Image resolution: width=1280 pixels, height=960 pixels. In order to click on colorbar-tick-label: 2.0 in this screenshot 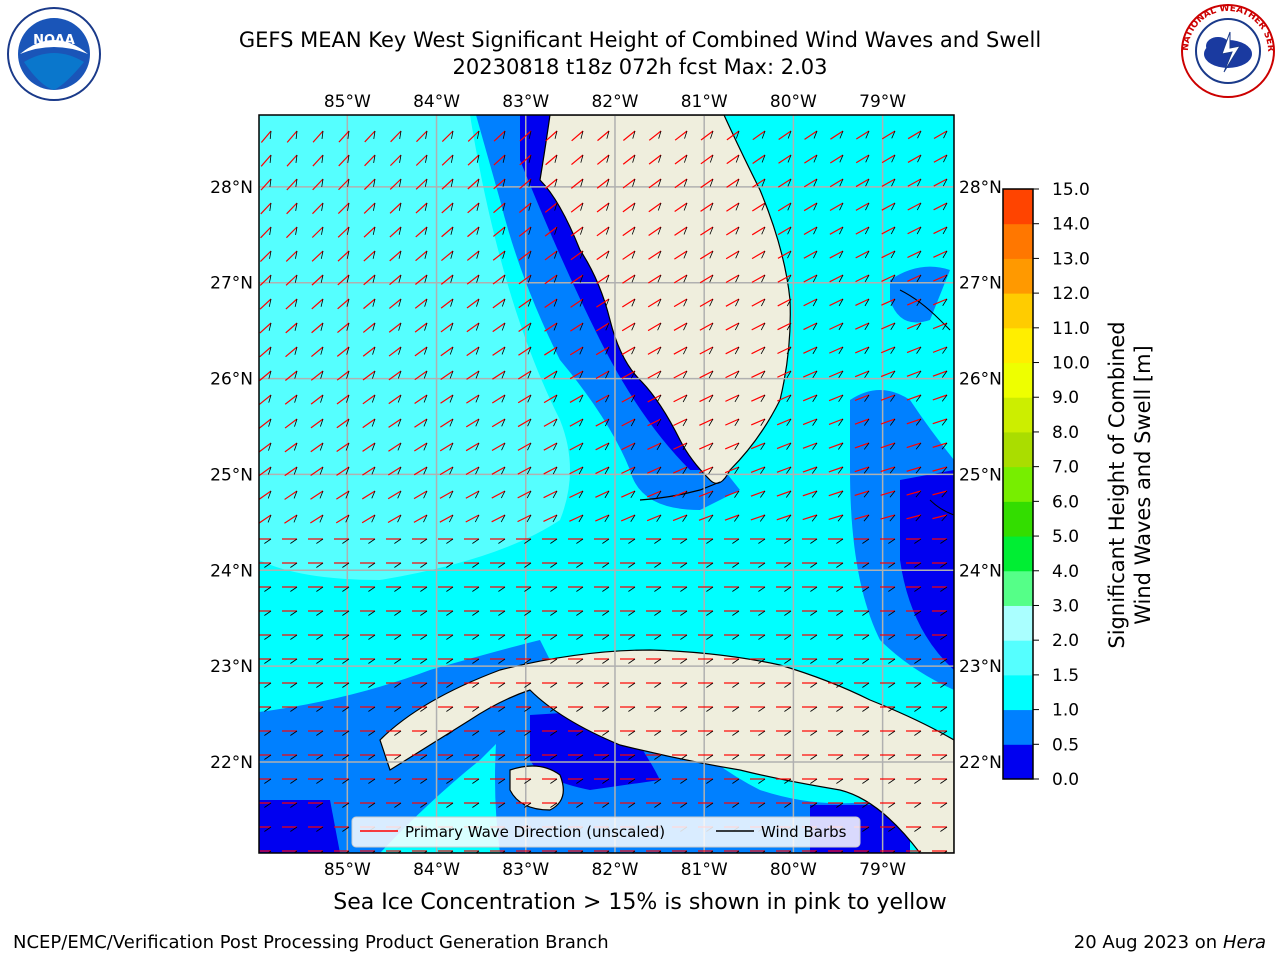, I will do `click(1065, 641)`.